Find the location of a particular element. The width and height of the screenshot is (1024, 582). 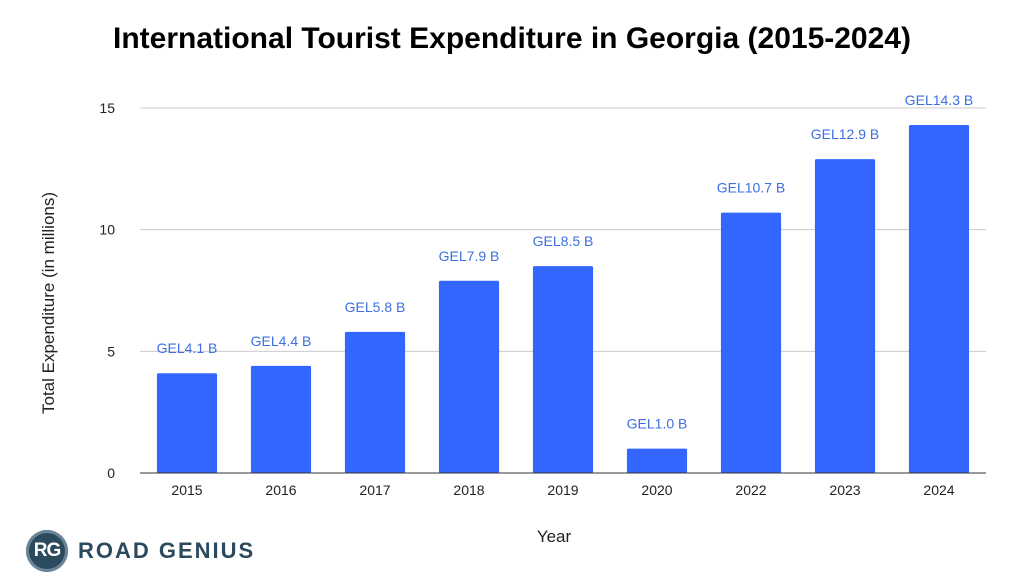

y-tick-label: 0 is located at coordinates (111, 473).